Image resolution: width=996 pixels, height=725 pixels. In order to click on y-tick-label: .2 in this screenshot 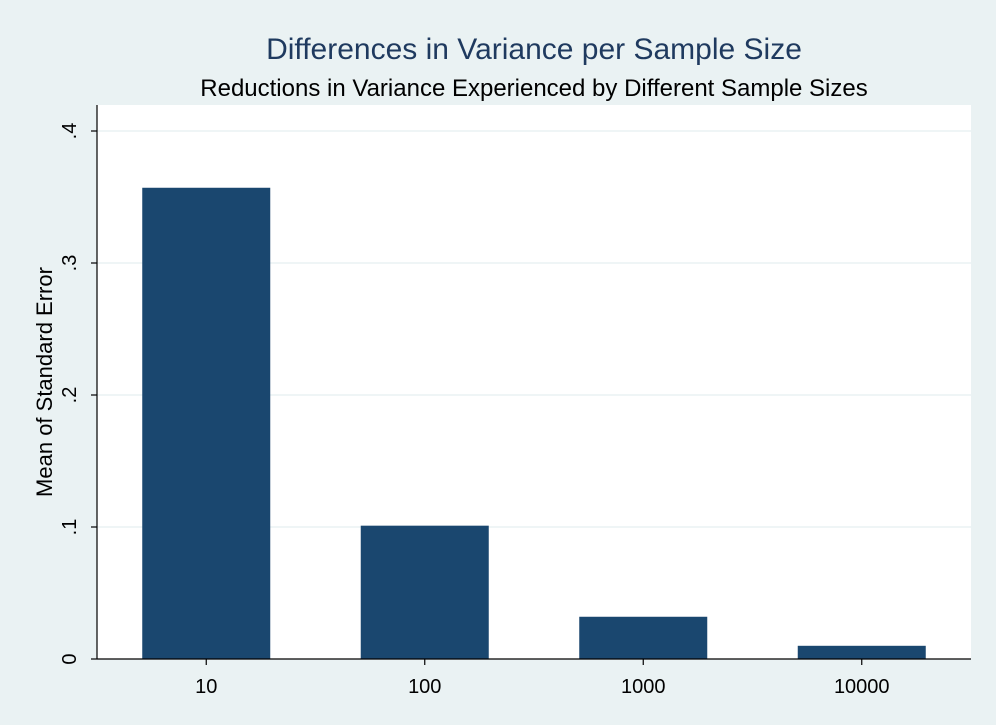, I will do `click(70, 395)`.